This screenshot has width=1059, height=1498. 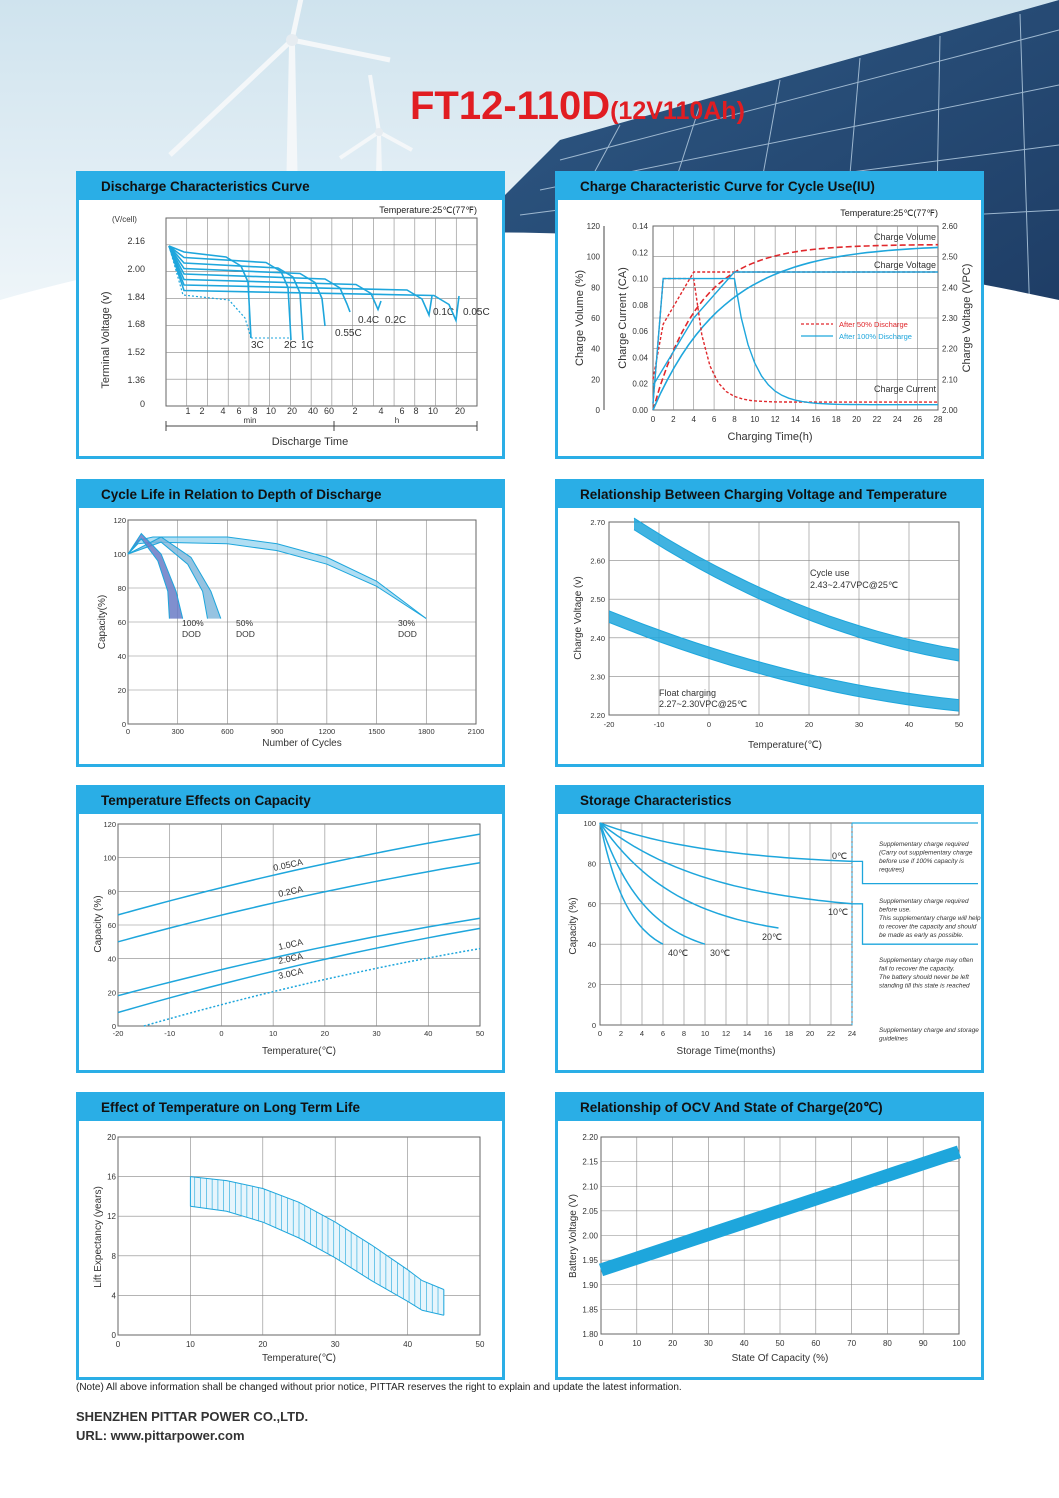 What do you see at coordinates (160, 1435) in the screenshot?
I see `company-url: URL: www.pittarpower.com` at bounding box center [160, 1435].